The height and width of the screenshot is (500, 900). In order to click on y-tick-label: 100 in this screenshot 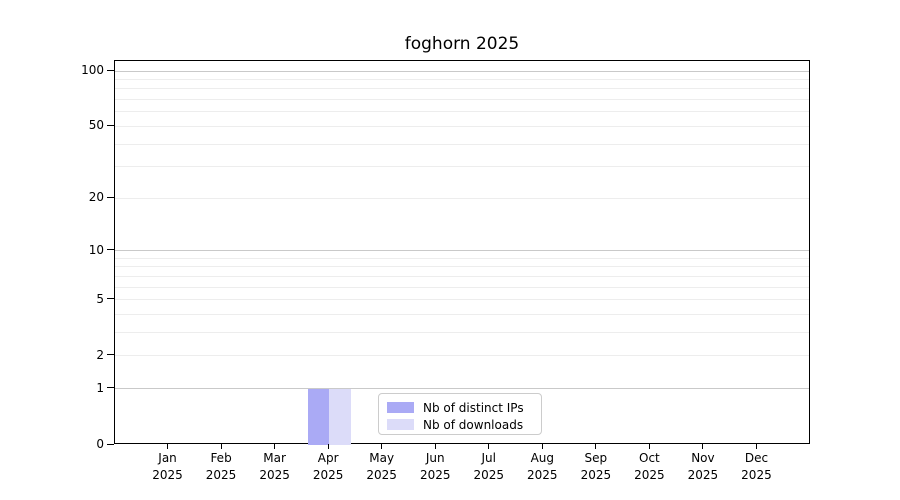, I will do `click(92, 70)`.